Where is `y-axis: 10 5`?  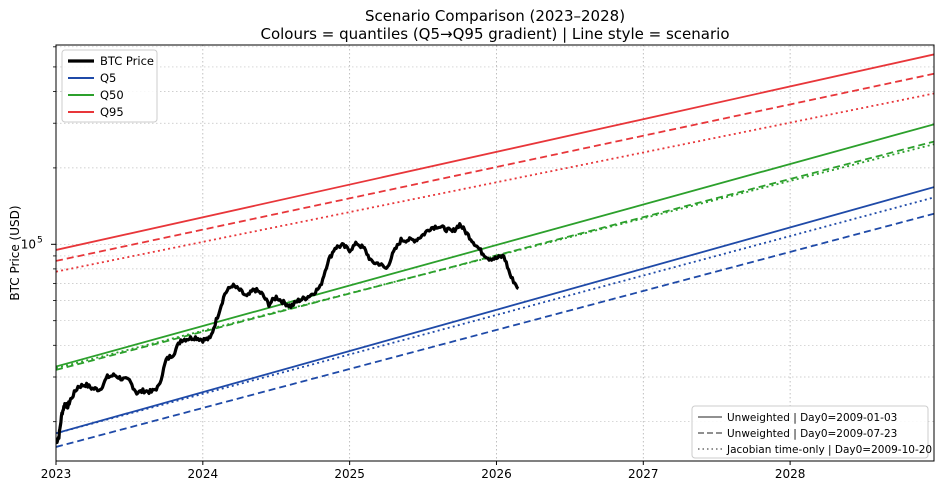
y-axis: 10 5 is located at coordinates (38, 234).